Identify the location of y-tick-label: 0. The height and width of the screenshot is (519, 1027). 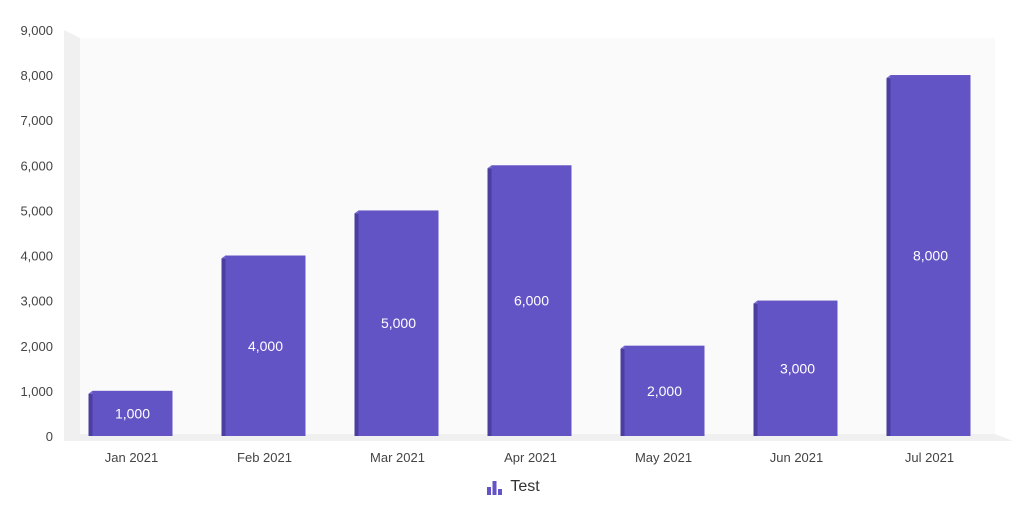
(49, 436).